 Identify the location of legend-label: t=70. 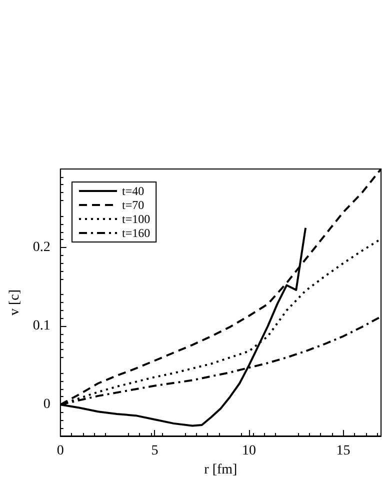
(133, 205).